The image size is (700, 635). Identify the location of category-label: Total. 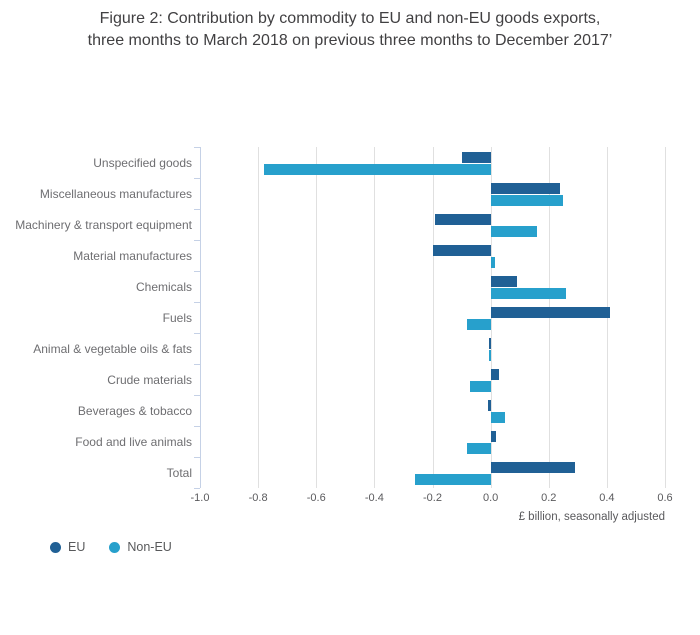
(179, 472).